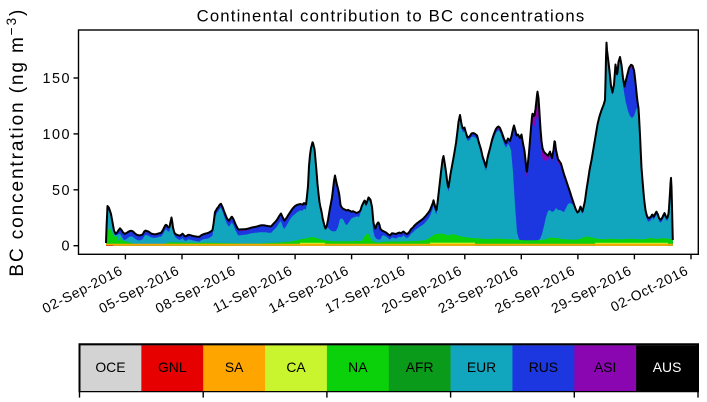 The image size is (707, 402). I want to click on svg-text: 0, so click(66, 247).